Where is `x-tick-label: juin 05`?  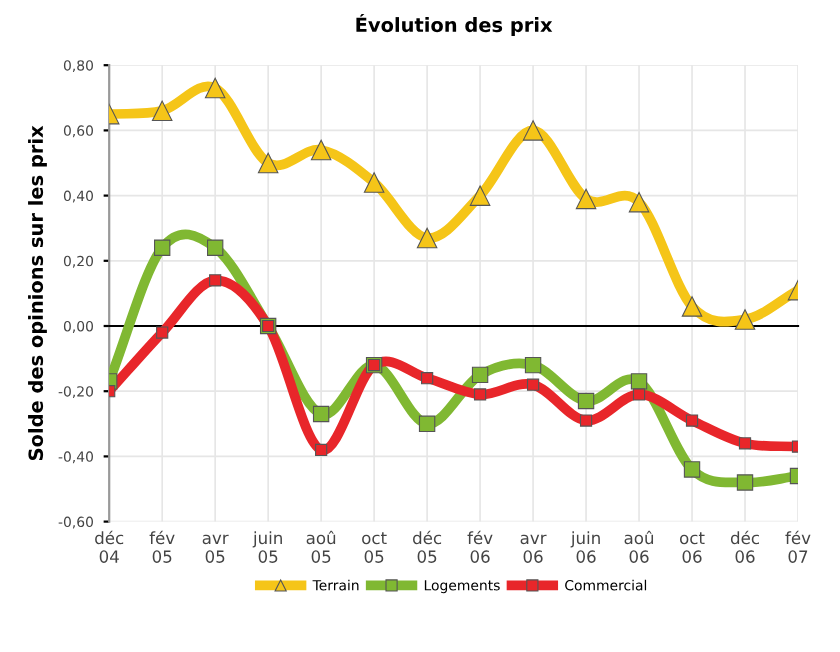
x-tick-label: juin 05 is located at coordinates (267, 547).